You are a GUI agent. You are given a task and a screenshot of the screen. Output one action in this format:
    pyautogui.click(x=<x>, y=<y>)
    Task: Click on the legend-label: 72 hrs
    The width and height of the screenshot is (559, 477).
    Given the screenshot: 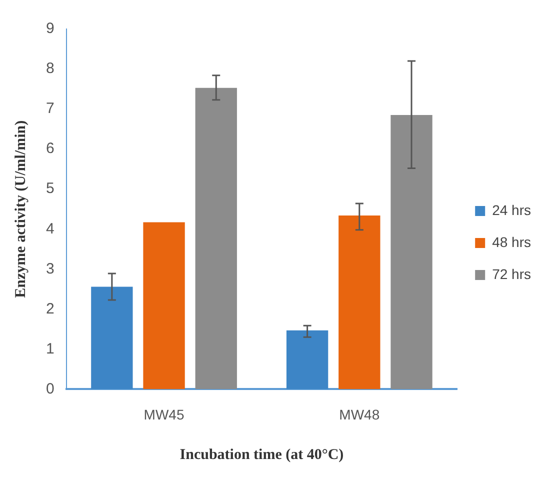 What is the action you would take?
    pyautogui.click(x=512, y=274)
    